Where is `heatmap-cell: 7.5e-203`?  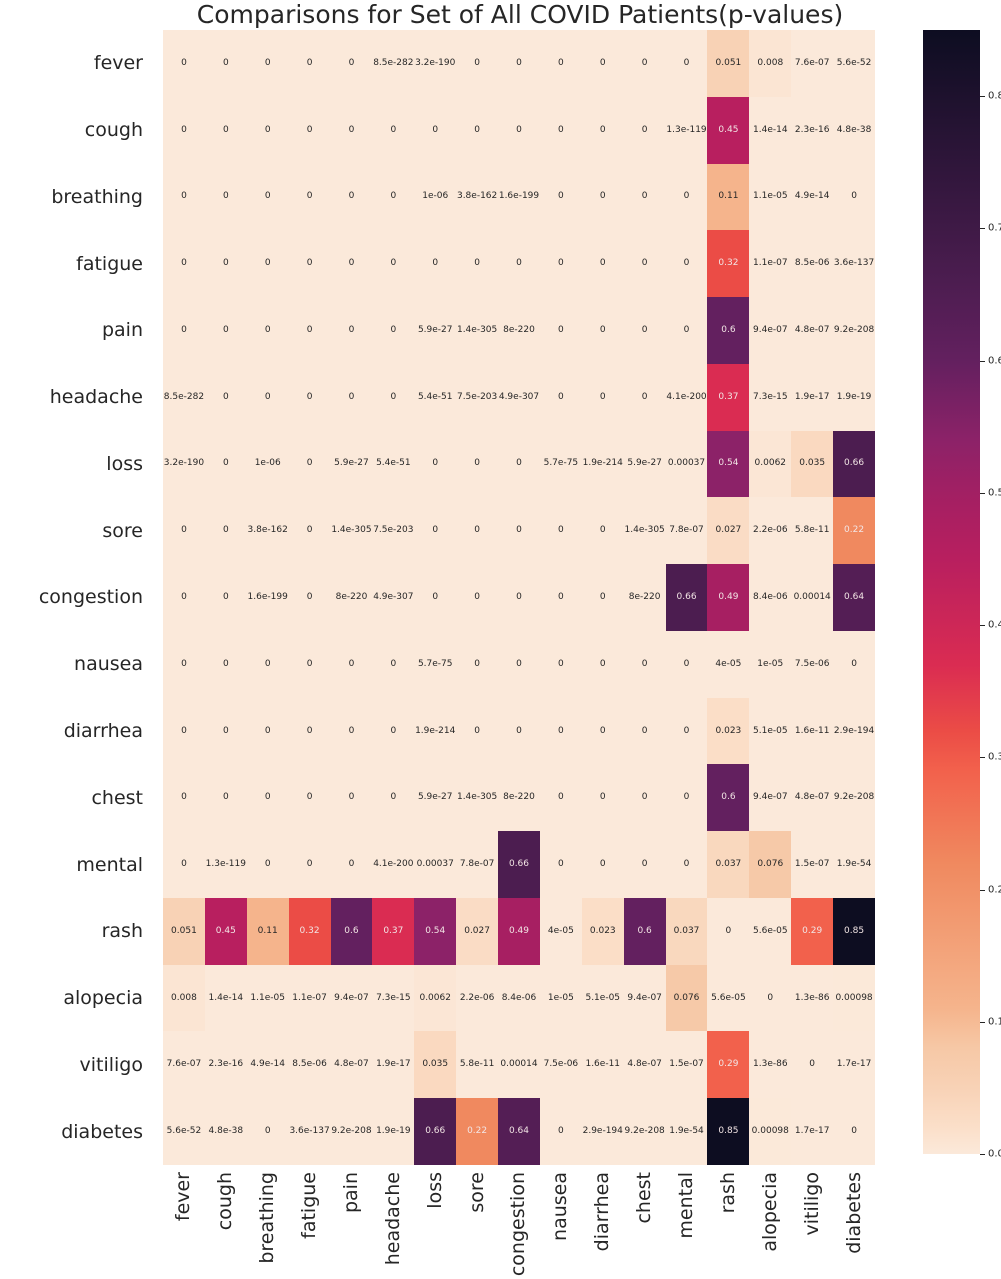 heatmap-cell: 7.5e-203 is located at coordinates (393, 531).